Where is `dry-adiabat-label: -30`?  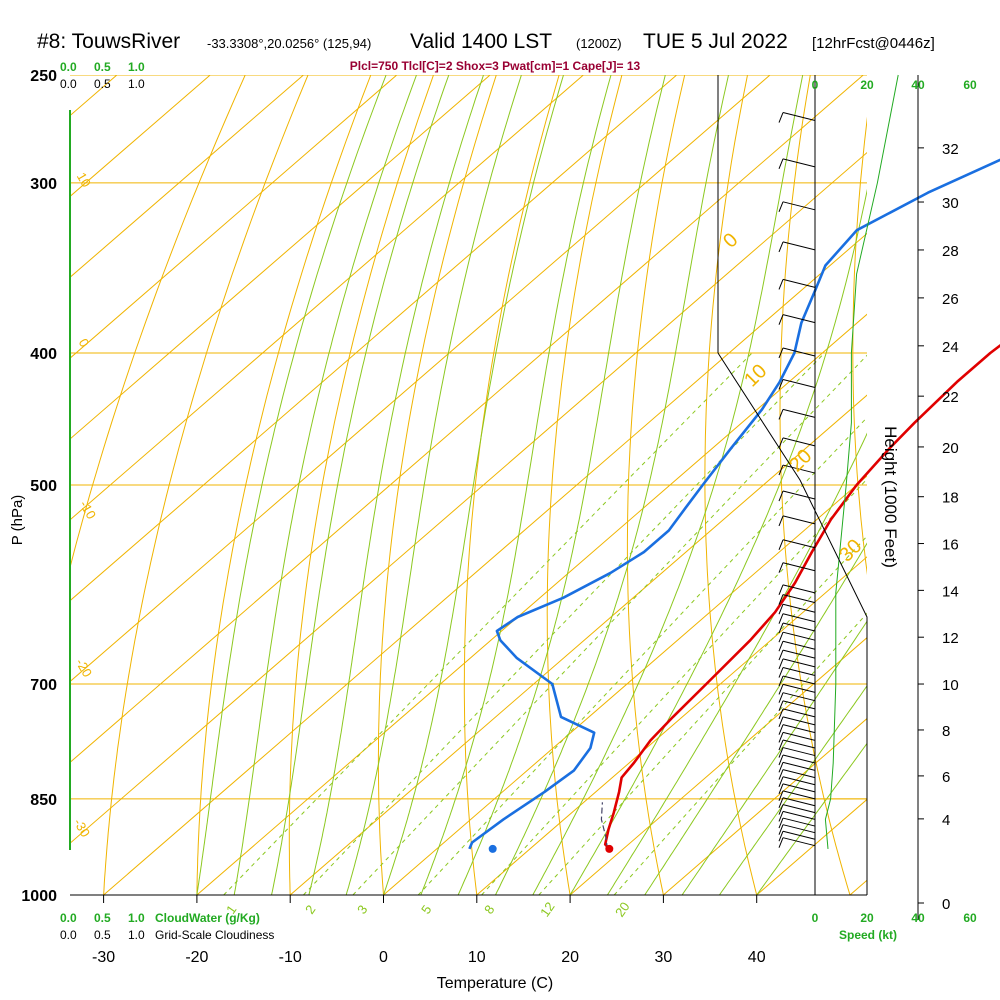 dry-adiabat-label: -30 is located at coordinates (82, 828).